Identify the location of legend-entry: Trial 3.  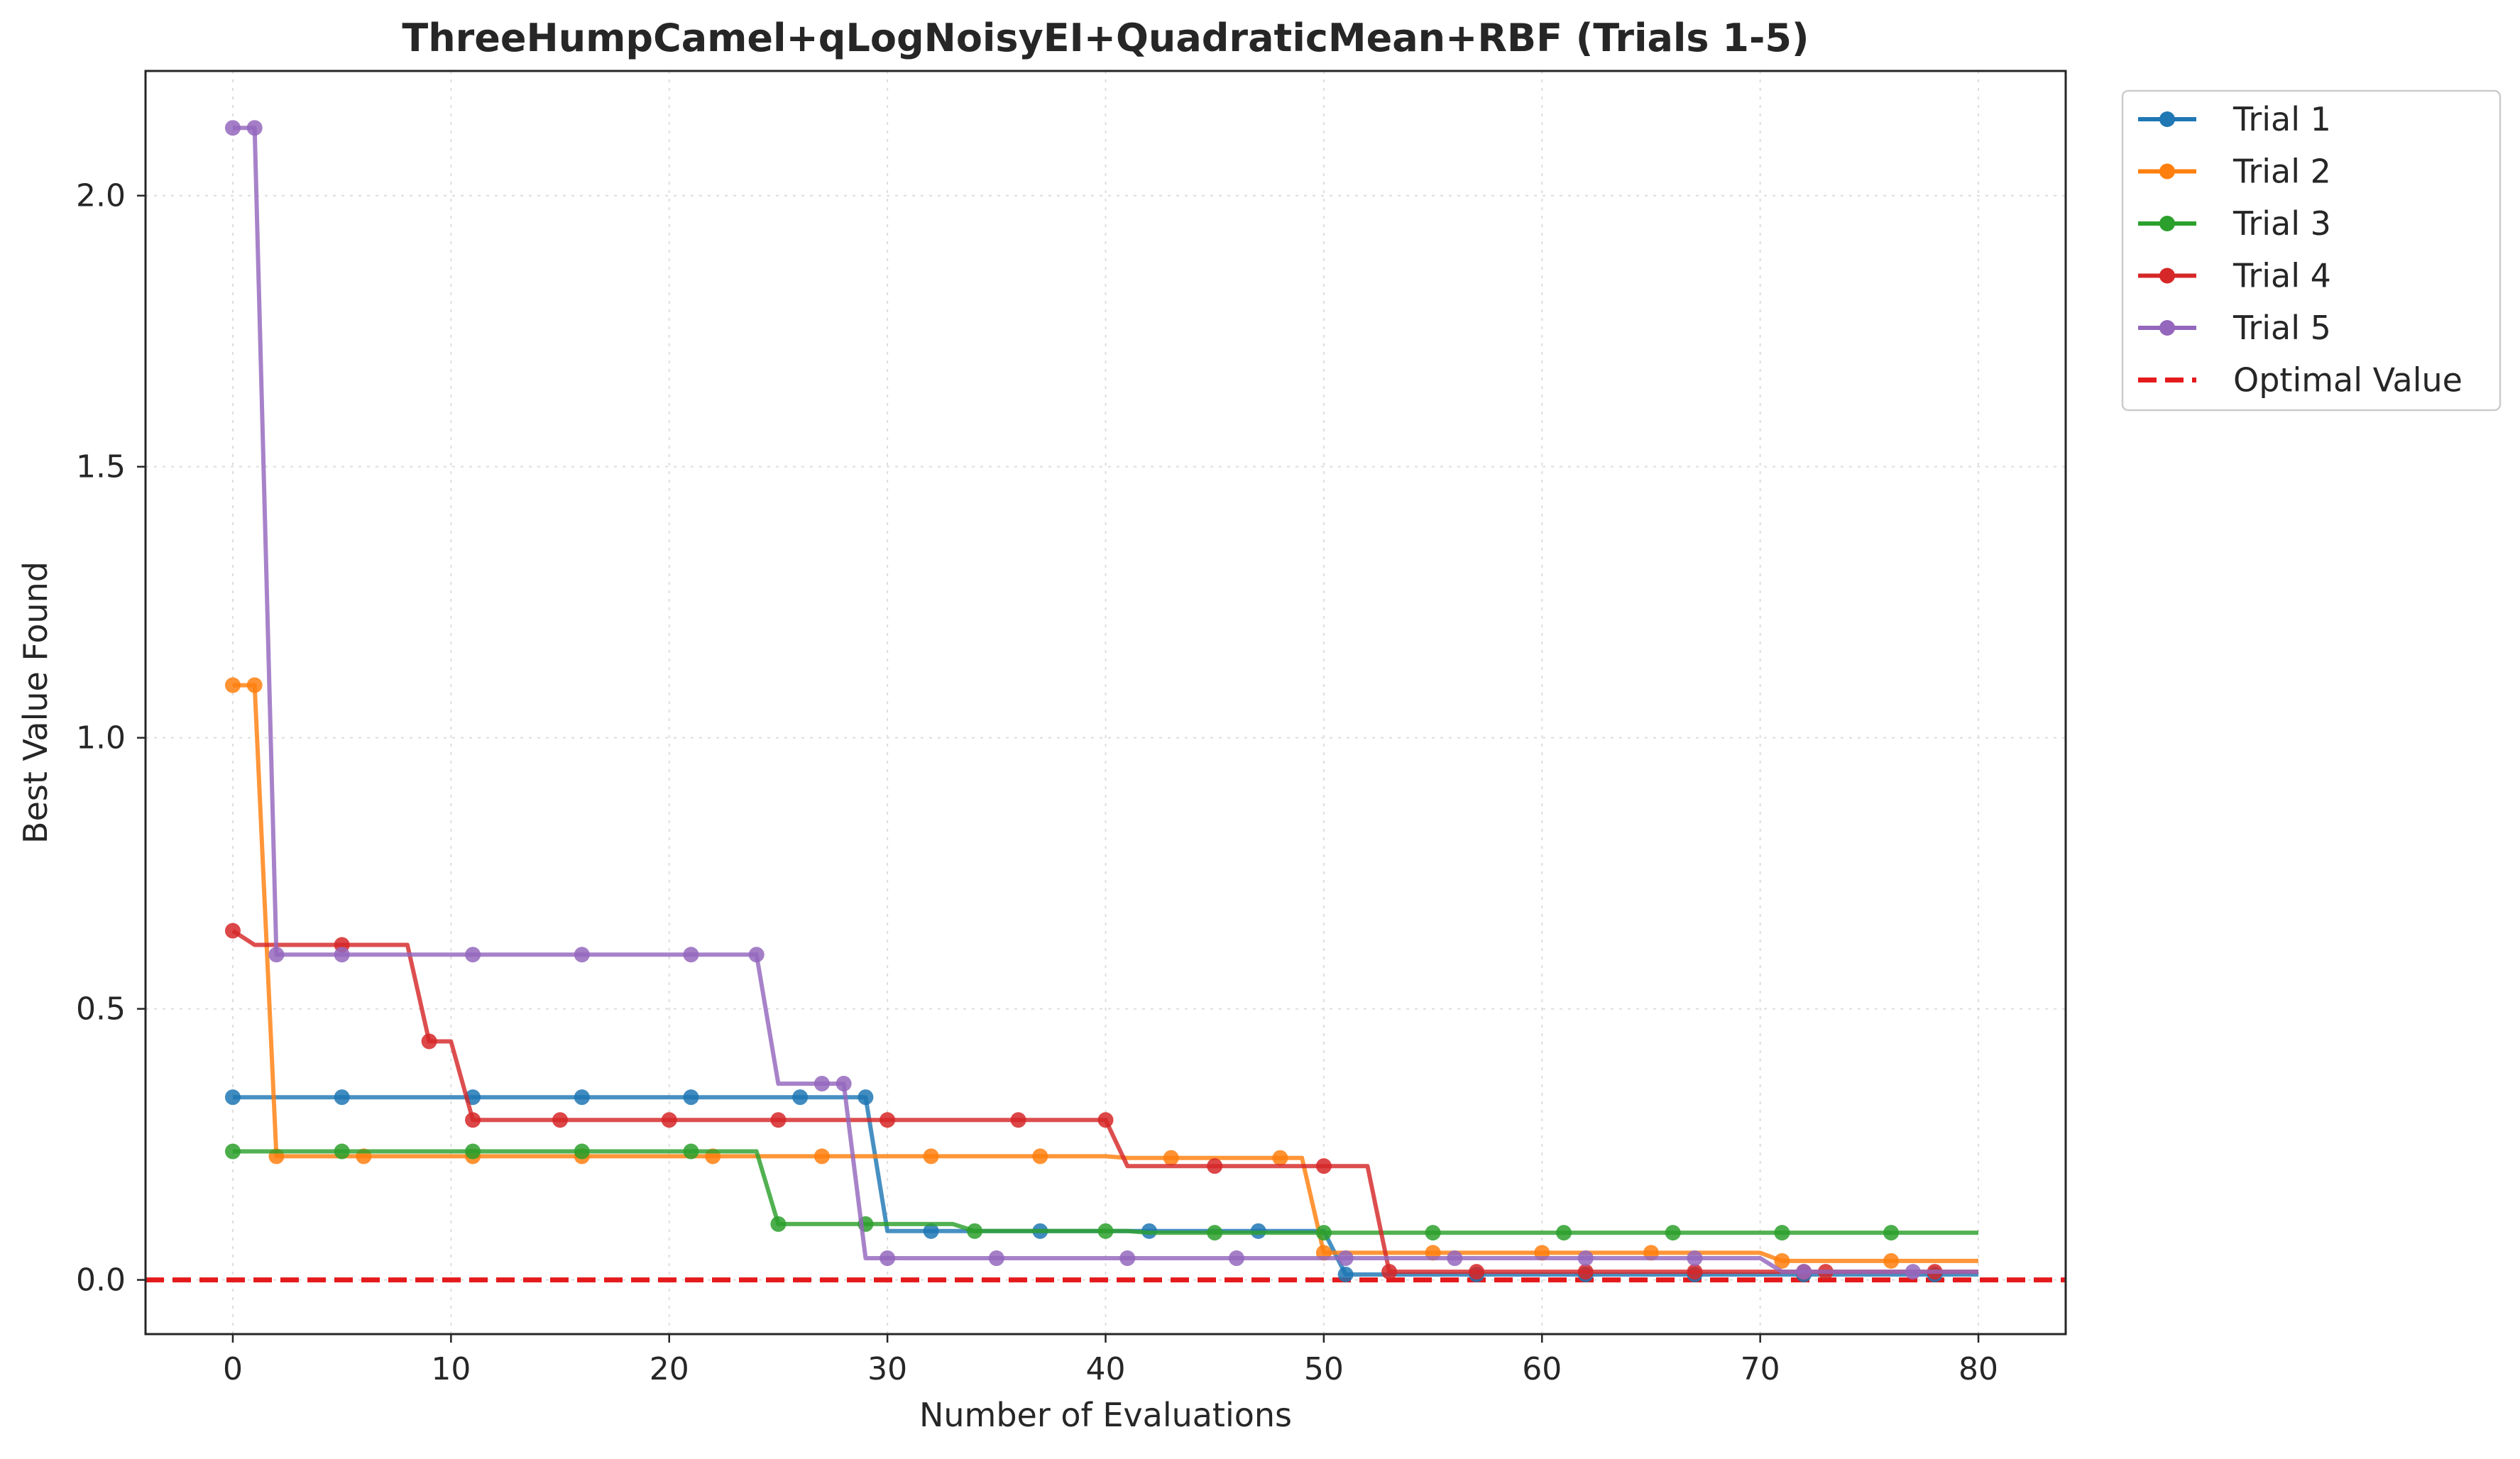
(2234, 223).